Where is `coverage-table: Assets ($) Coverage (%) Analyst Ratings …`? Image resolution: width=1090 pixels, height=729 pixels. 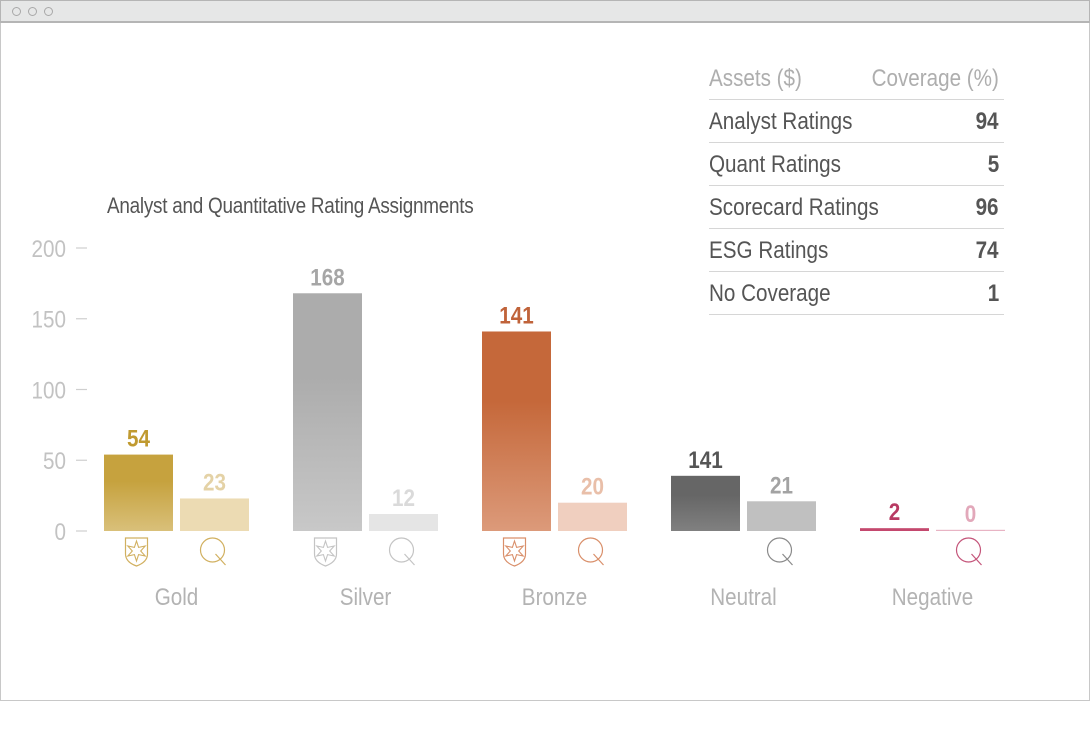
coverage-table: Assets ($) Coverage (%) Analyst Ratings … is located at coordinates (856, 189).